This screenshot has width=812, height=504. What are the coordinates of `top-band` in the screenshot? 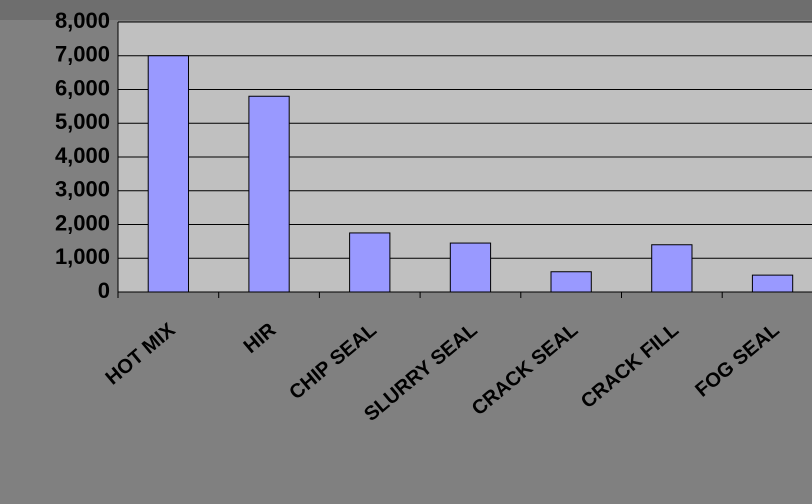 It's located at (406, 10).